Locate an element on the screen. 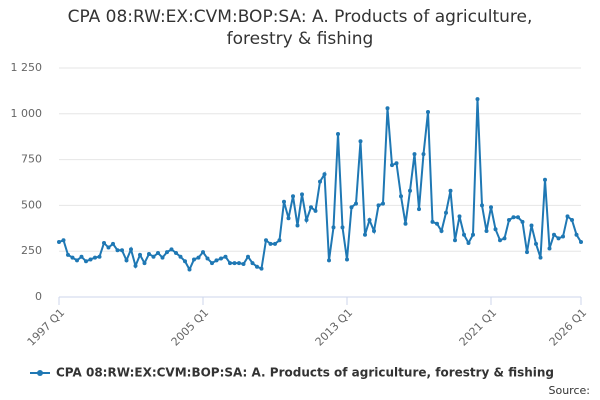  x-tick-label: 2021 Q1 is located at coordinates (478, 327).